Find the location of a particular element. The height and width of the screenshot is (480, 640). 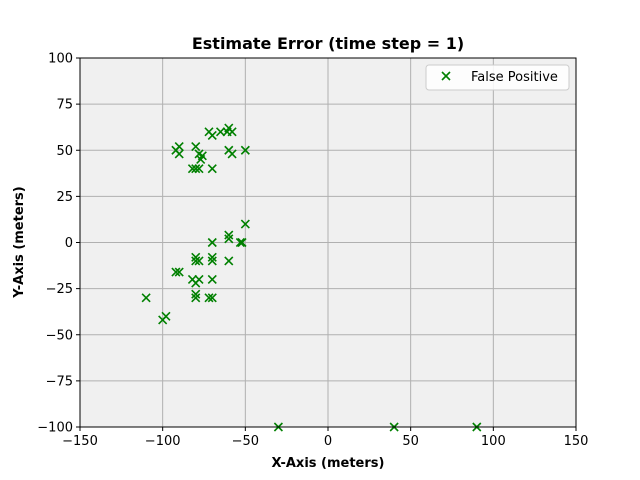

y-tick-label: −100 is located at coordinates (55, 428).